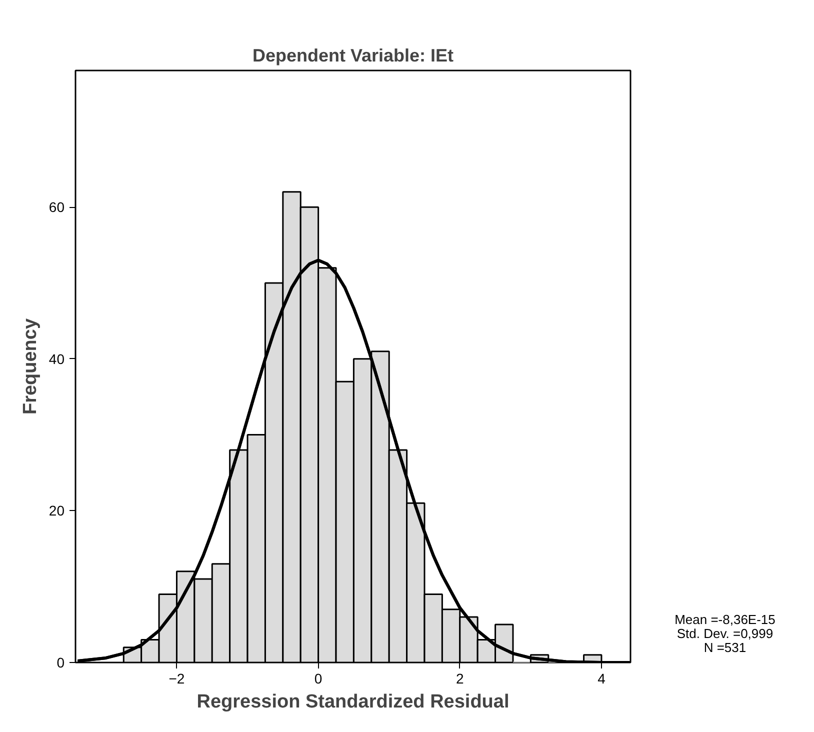  What do you see at coordinates (602, 678) in the screenshot?
I see `x-tick-label: 4` at bounding box center [602, 678].